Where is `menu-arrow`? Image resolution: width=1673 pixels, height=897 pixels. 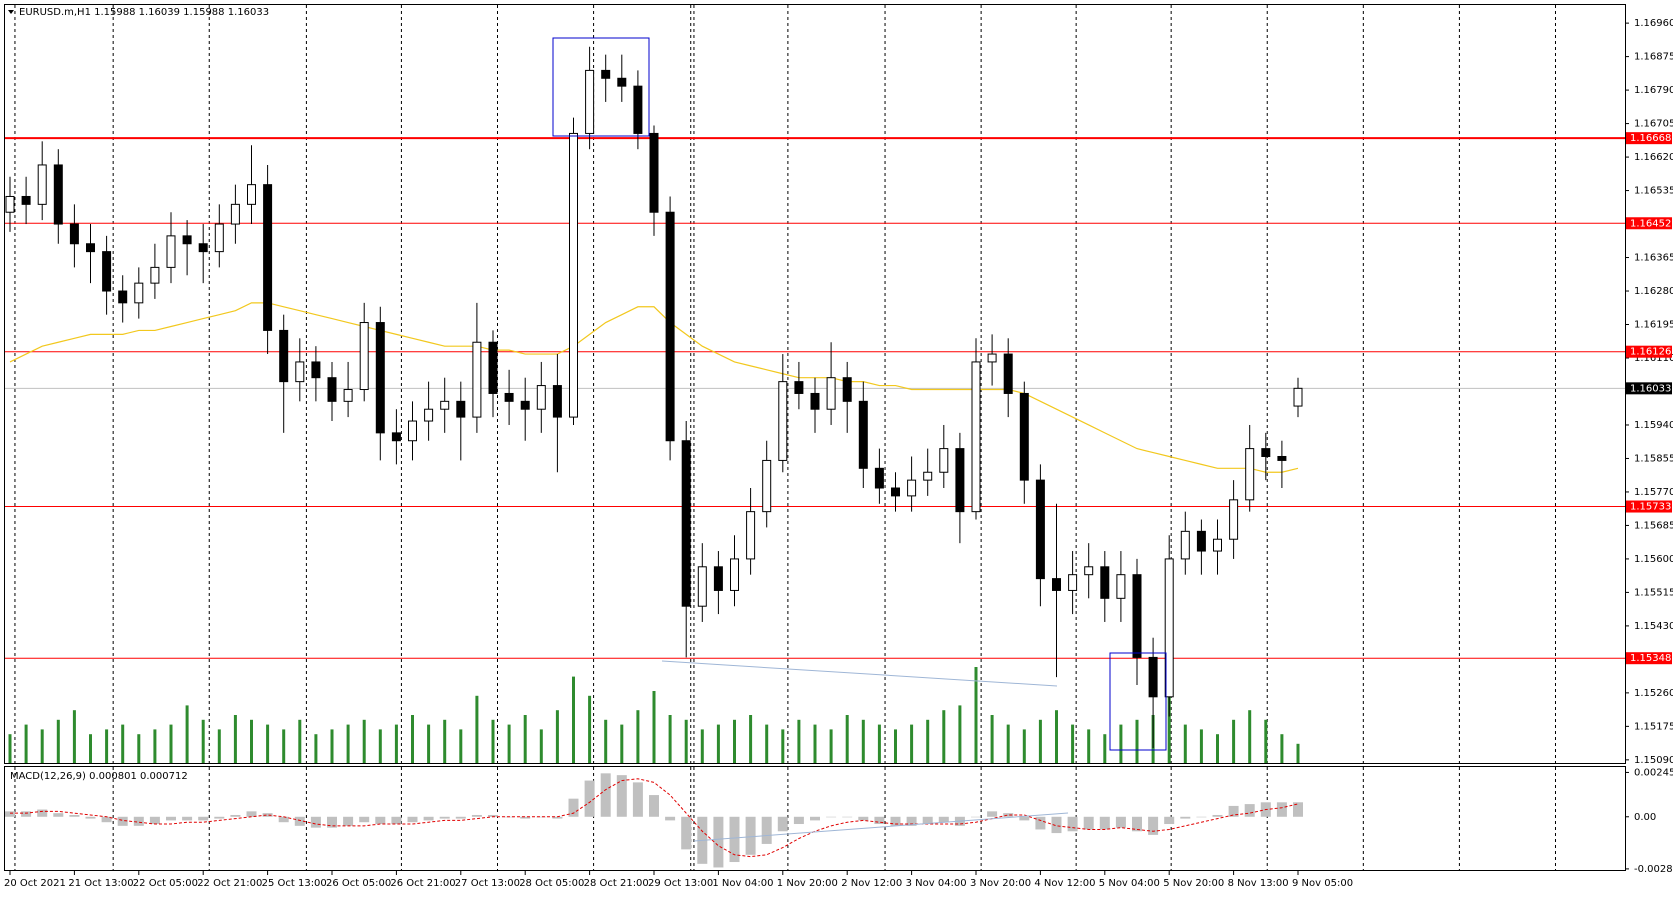 menu-arrow is located at coordinates (11, 12).